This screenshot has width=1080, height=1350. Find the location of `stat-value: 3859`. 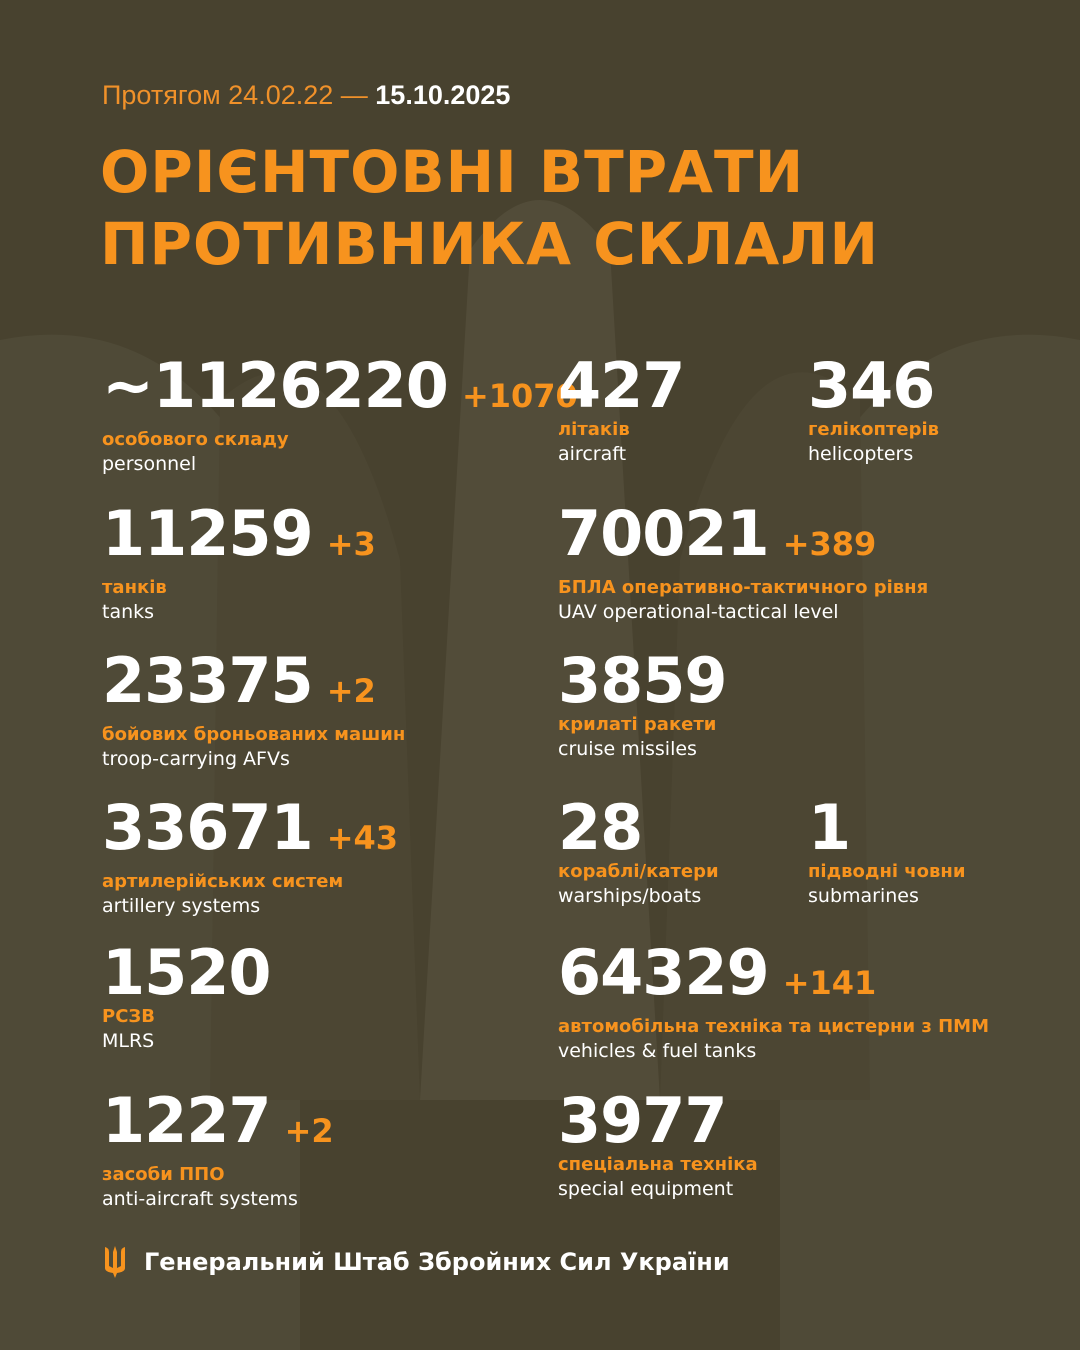

stat-value: 3859 is located at coordinates (643, 681).